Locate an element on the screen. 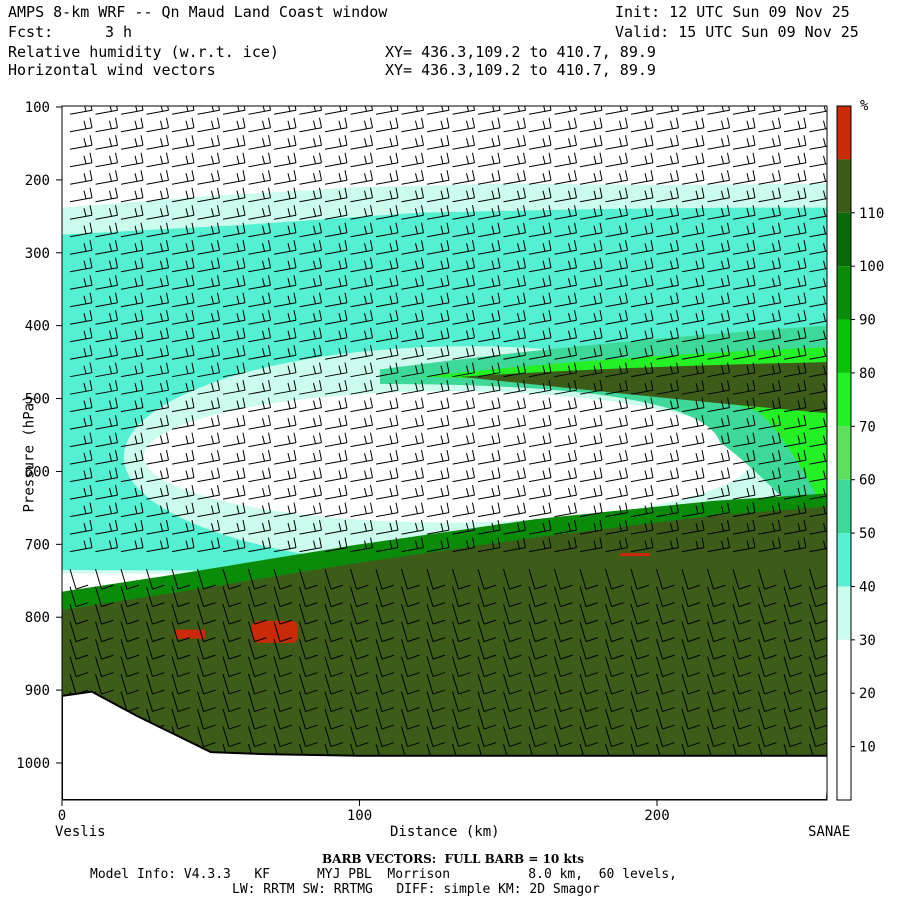 This screenshot has width=900, height=900. xy-range-2: XY= 436.3,109.2 to 410.7, 89.9 is located at coordinates (520, 70).